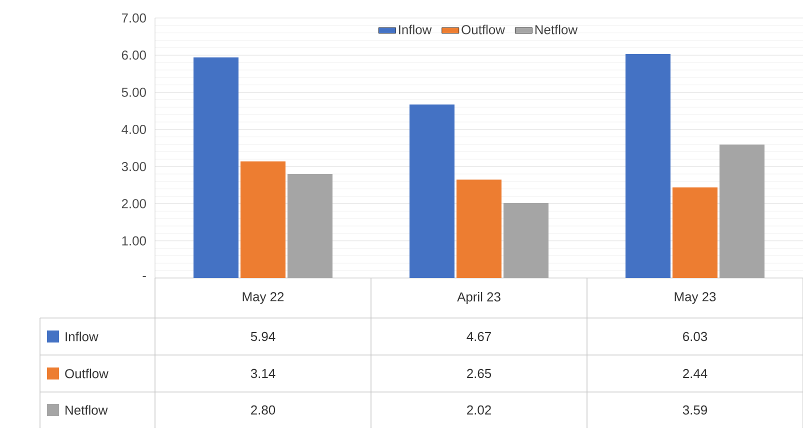  Describe the element at coordinates (479, 373) in the screenshot. I see `data-label: 2.65` at that location.